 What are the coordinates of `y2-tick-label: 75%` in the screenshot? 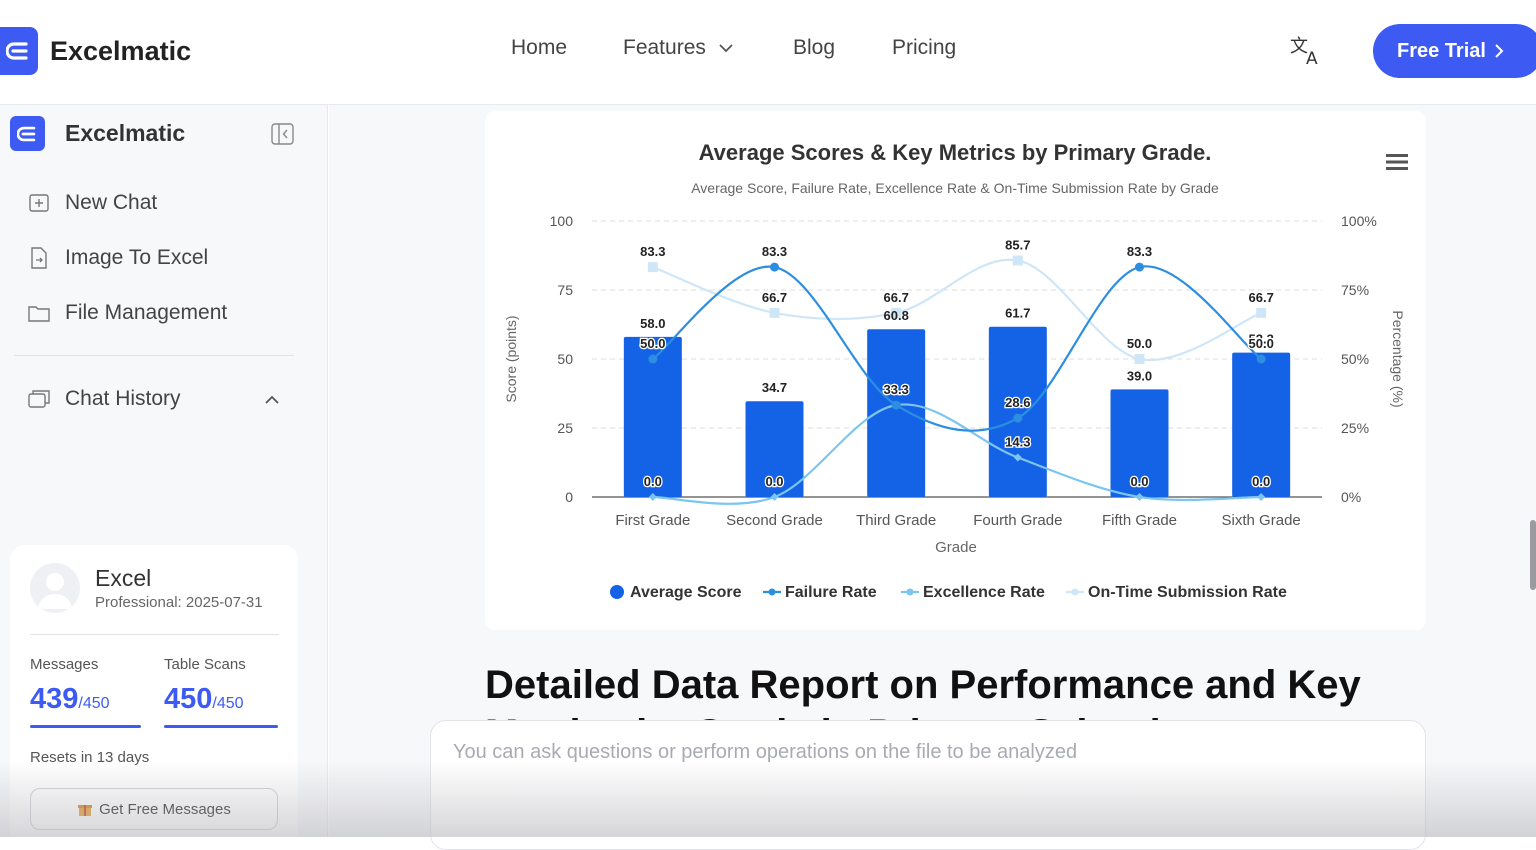 It's located at (1355, 290).